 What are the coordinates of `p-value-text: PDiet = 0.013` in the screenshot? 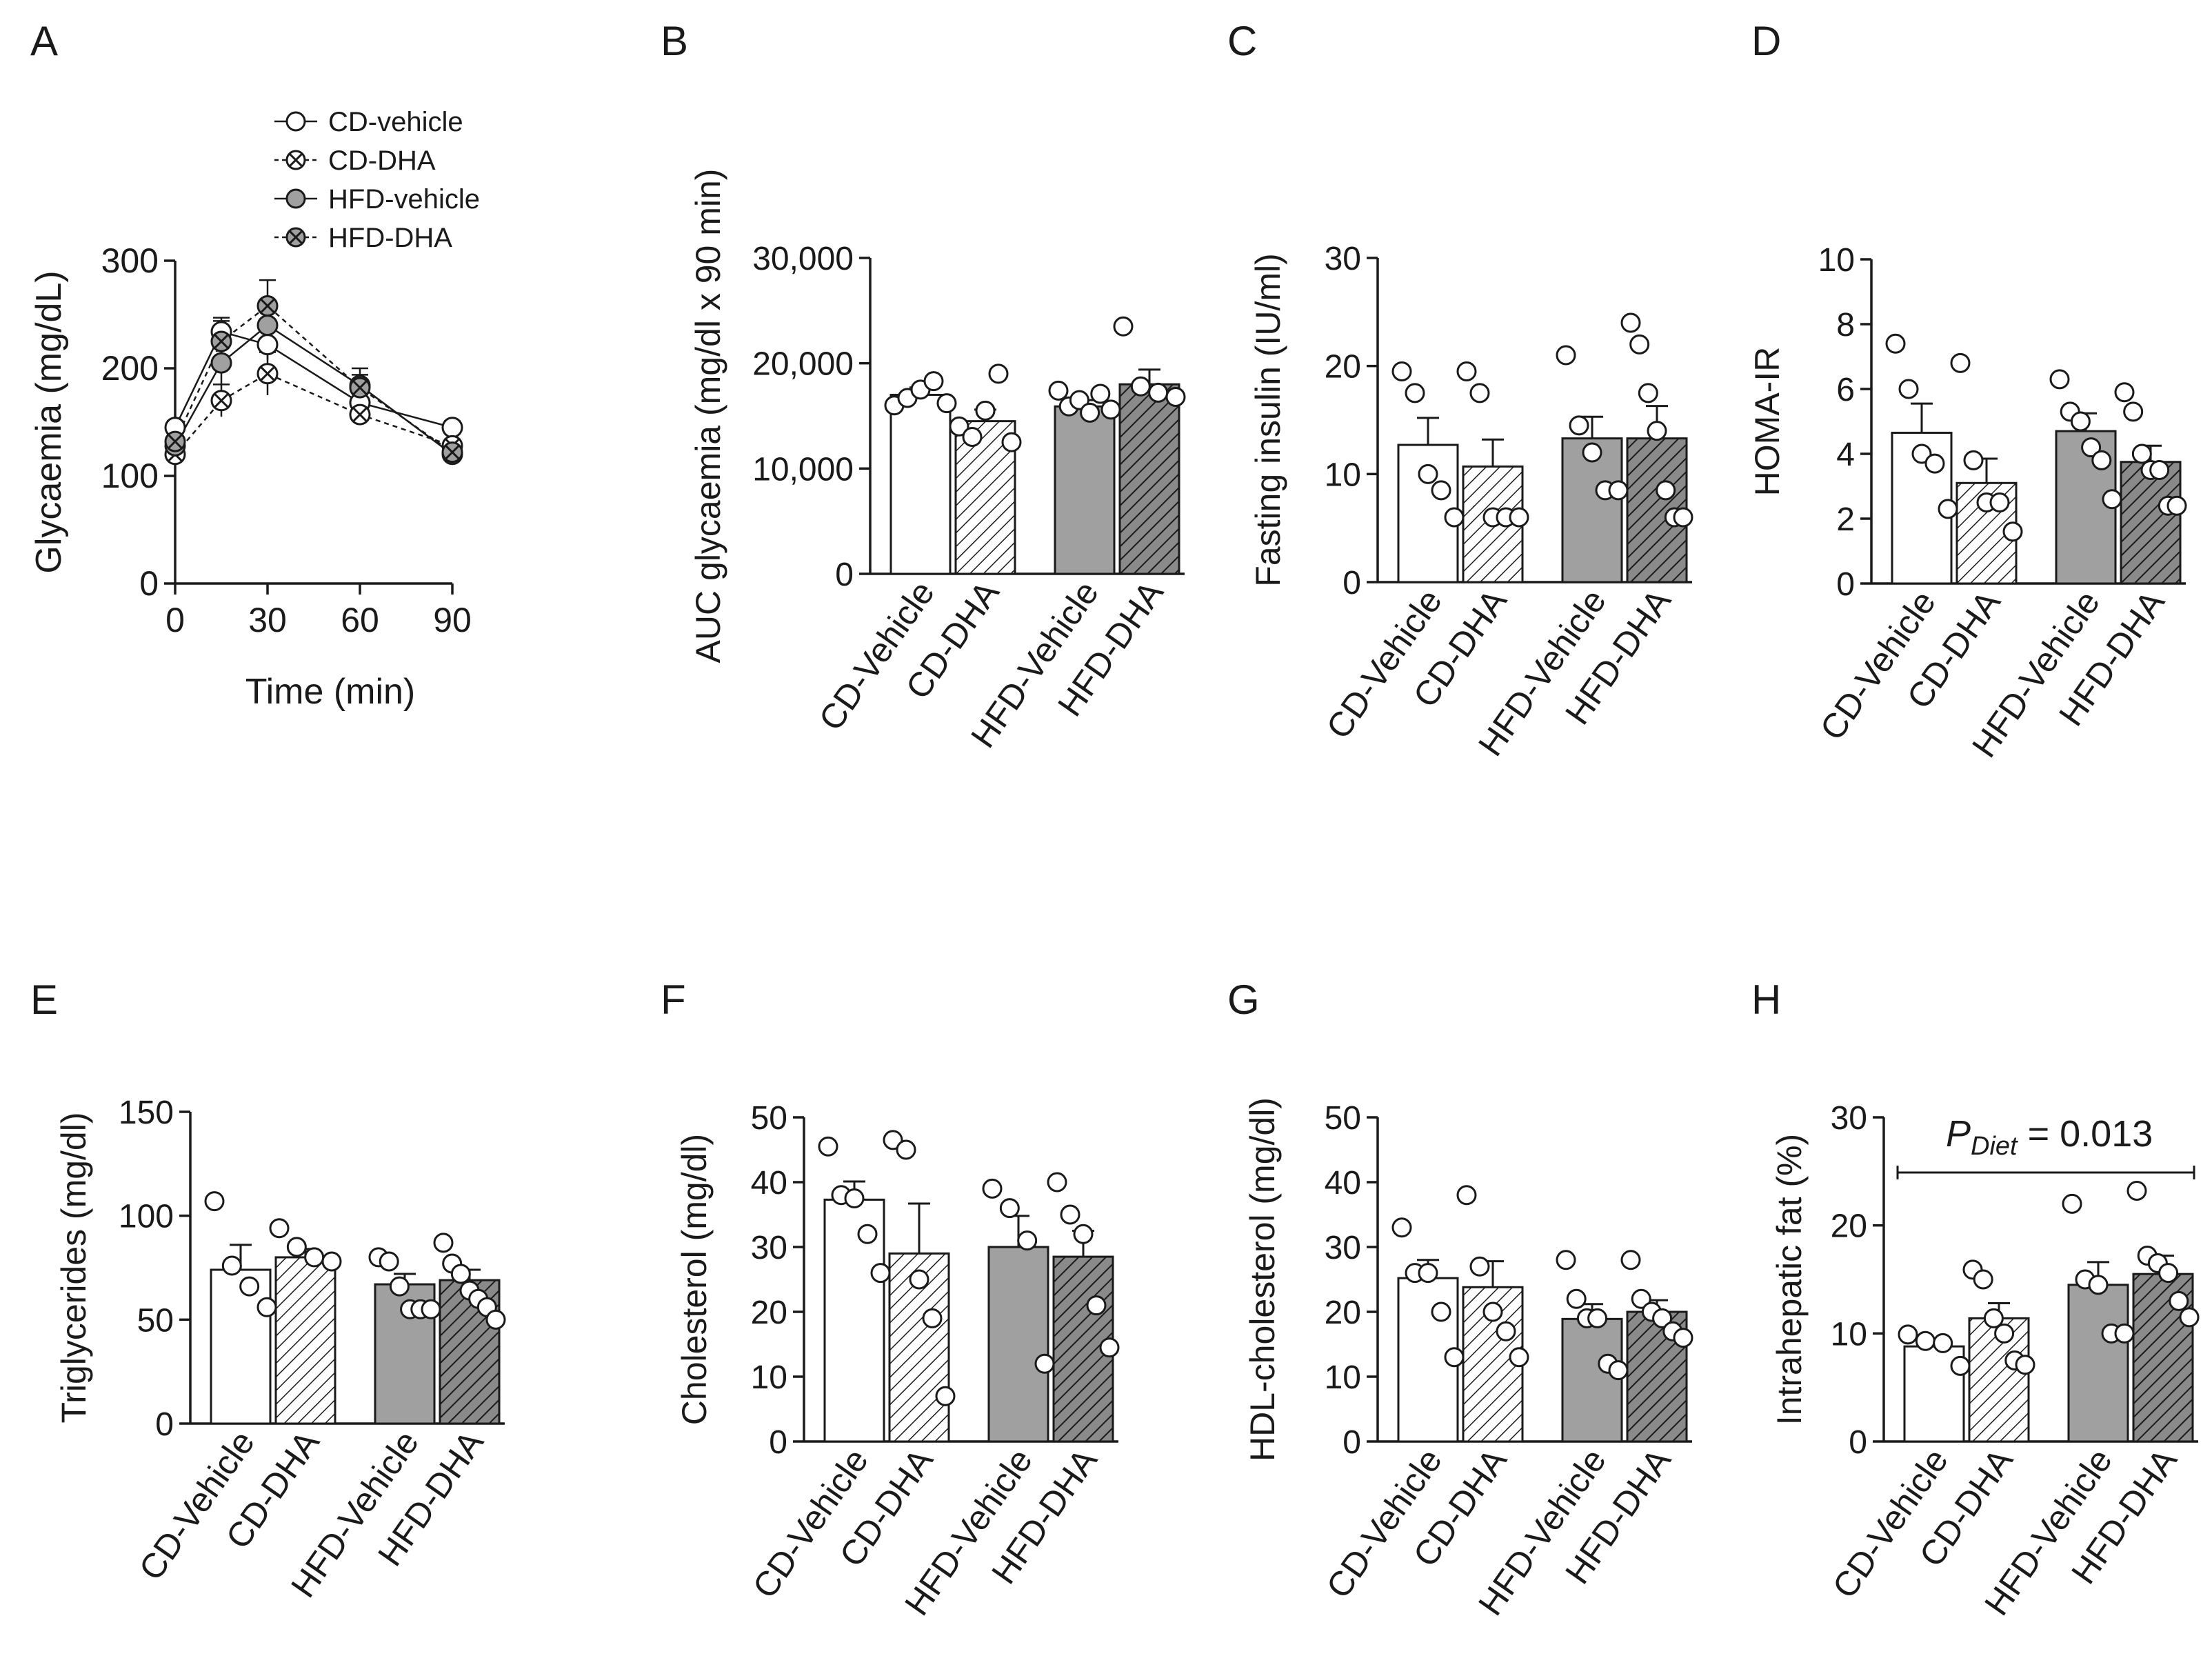 It's located at (2049, 1137).